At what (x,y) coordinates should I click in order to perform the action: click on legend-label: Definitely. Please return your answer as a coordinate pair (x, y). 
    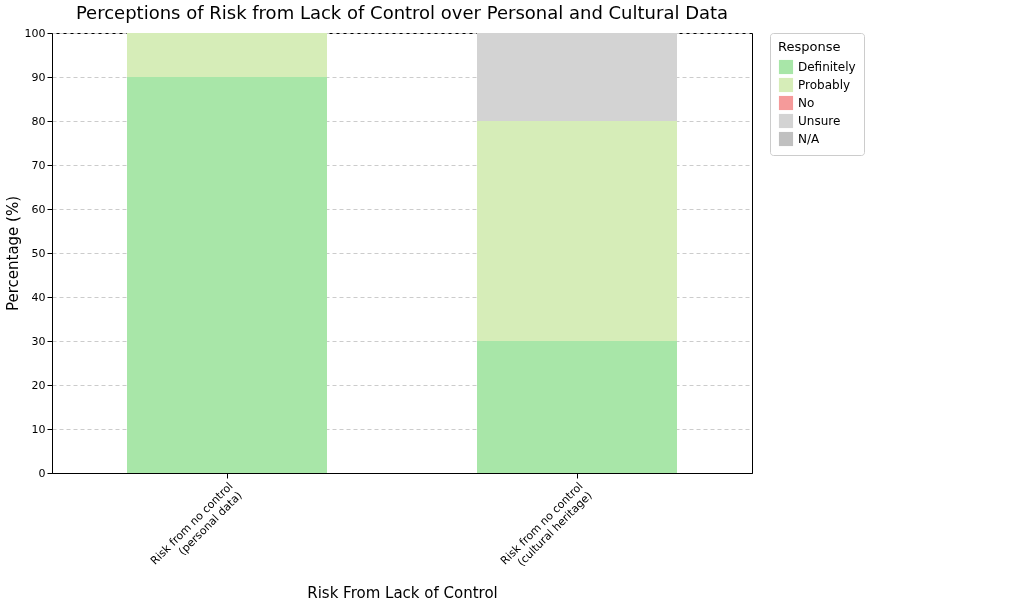
    Looking at the image, I should click on (827, 67).